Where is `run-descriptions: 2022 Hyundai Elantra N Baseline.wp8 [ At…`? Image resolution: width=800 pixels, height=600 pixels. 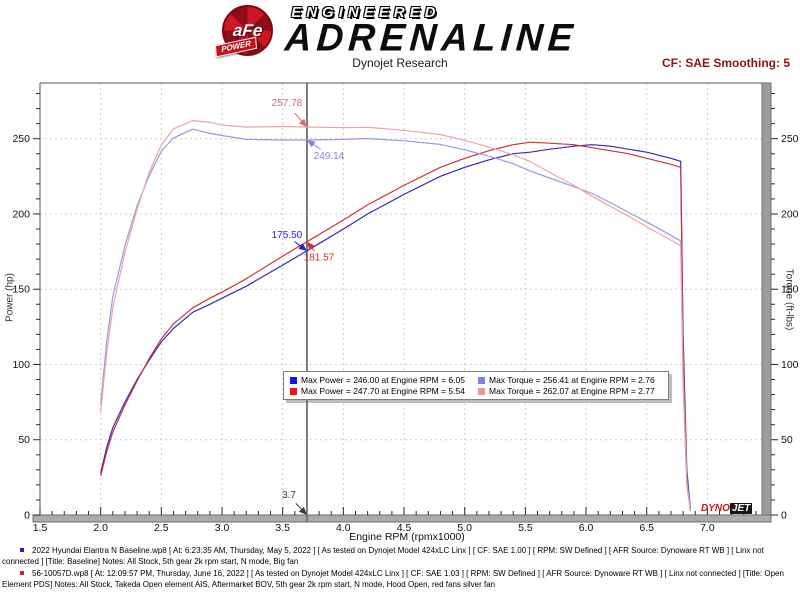 run-descriptions: 2022 Hyundai Elantra N Baseline.wp8 [ At… is located at coordinates (399, 569).